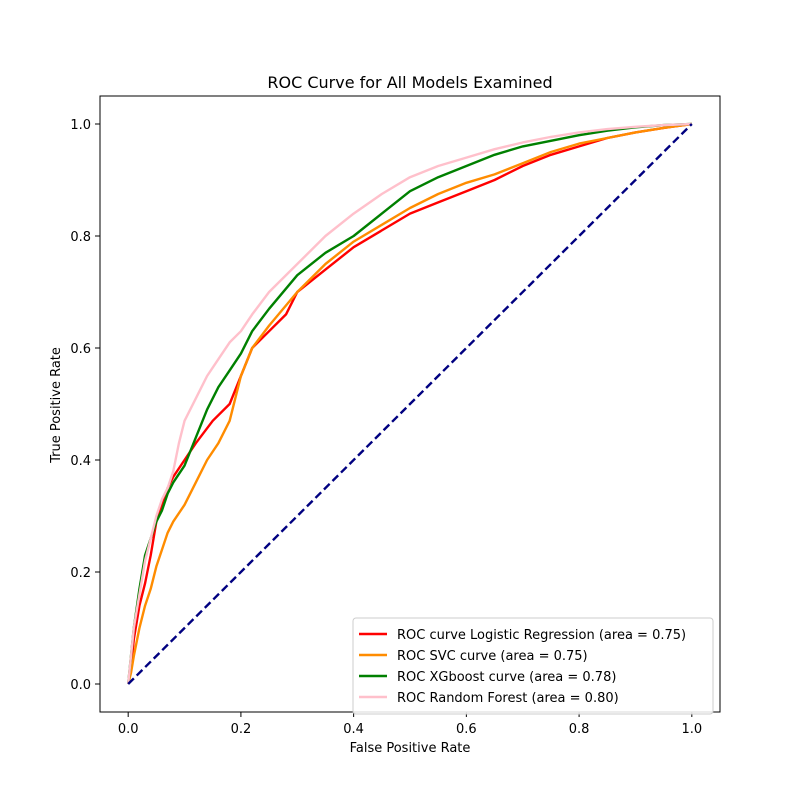 This screenshot has width=800, height=800. I want to click on x-tick-label: 0.2, so click(241, 729).